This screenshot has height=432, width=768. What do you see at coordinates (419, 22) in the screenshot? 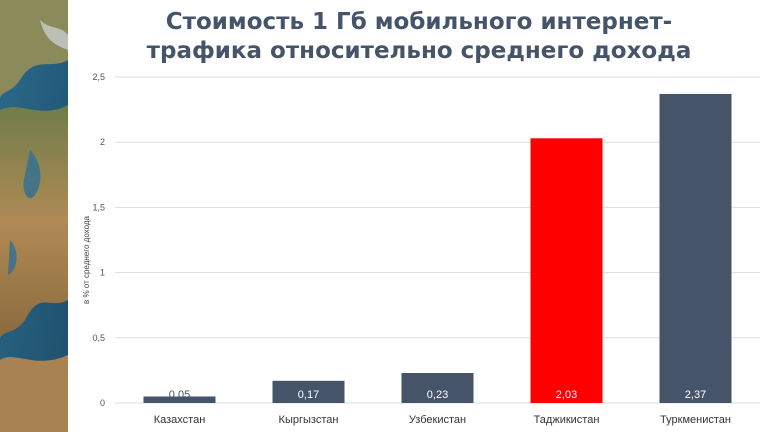
I see `chart-title-line-1: Стоимость 1 Гб мобильного интернет-` at bounding box center [419, 22].